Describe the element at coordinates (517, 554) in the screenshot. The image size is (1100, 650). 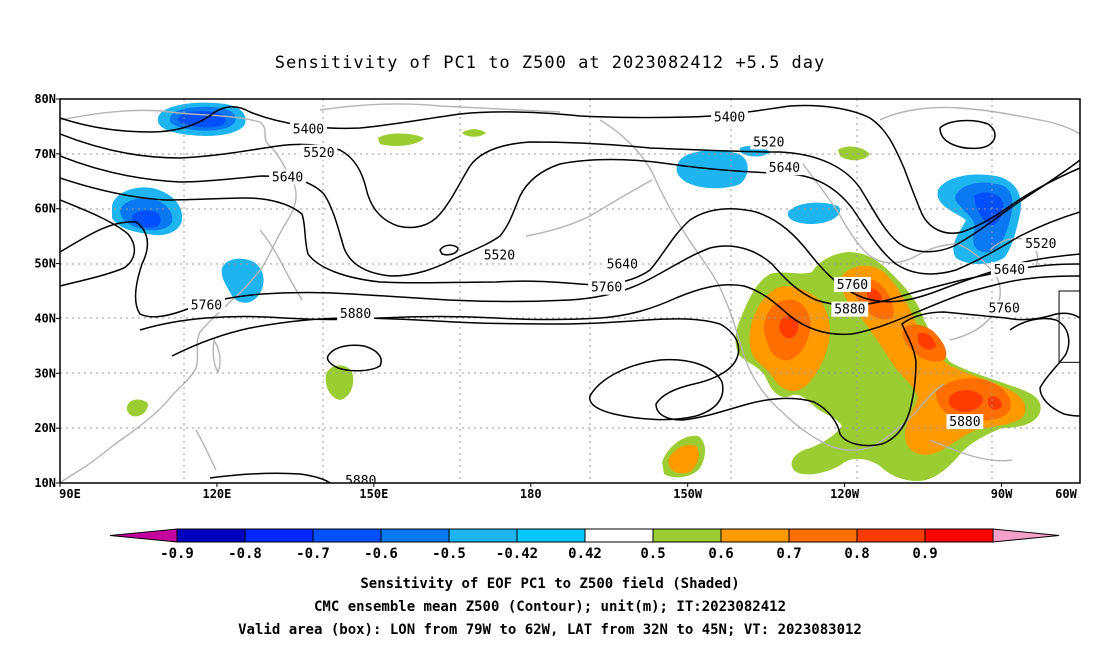
I see `colorbar-label: -0.42` at that location.